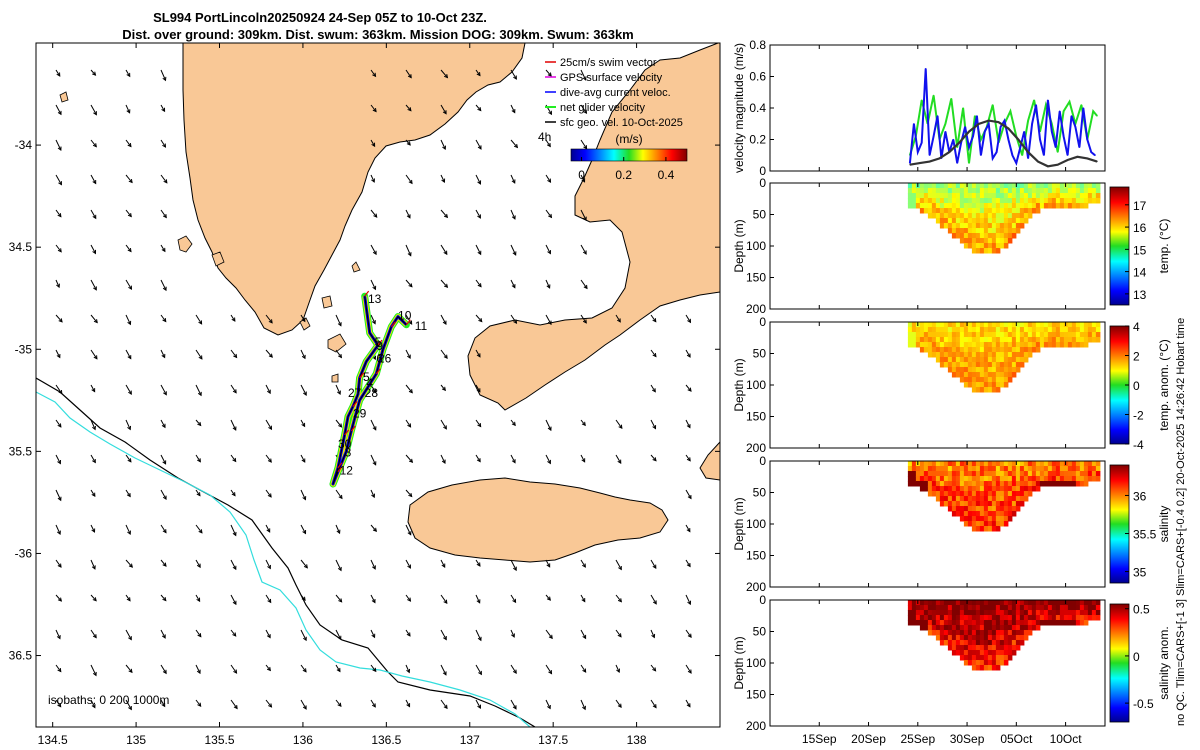  What do you see at coordinates (628, 139) in the screenshot?
I see `colorbar-title: (m/s)` at bounding box center [628, 139].